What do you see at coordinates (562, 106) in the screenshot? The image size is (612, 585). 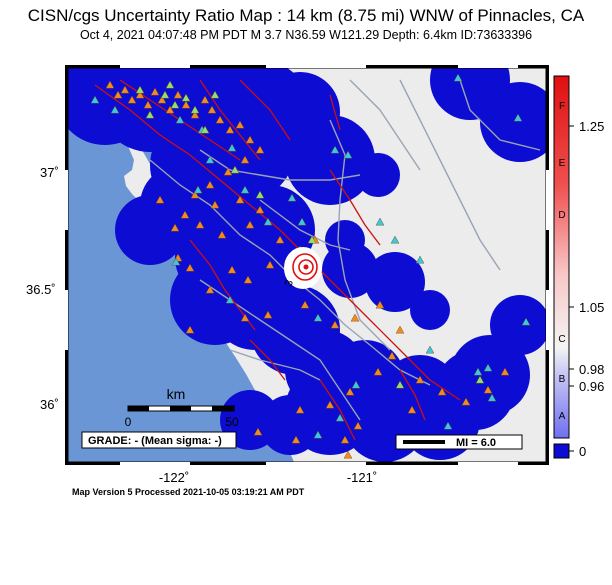 I see `colorbar-letter-f: F` at bounding box center [562, 106].